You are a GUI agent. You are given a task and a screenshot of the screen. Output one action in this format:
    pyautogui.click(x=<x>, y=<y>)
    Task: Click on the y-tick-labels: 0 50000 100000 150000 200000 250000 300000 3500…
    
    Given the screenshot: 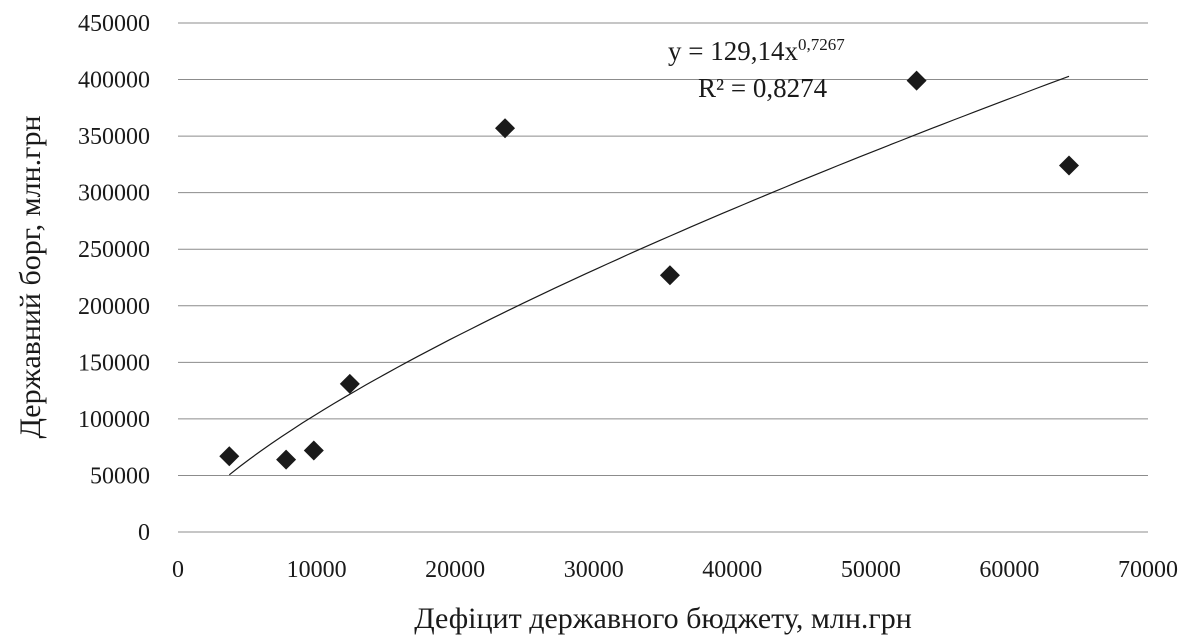 What is the action you would take?
    pyautogui.click(x=114, y=278)
    